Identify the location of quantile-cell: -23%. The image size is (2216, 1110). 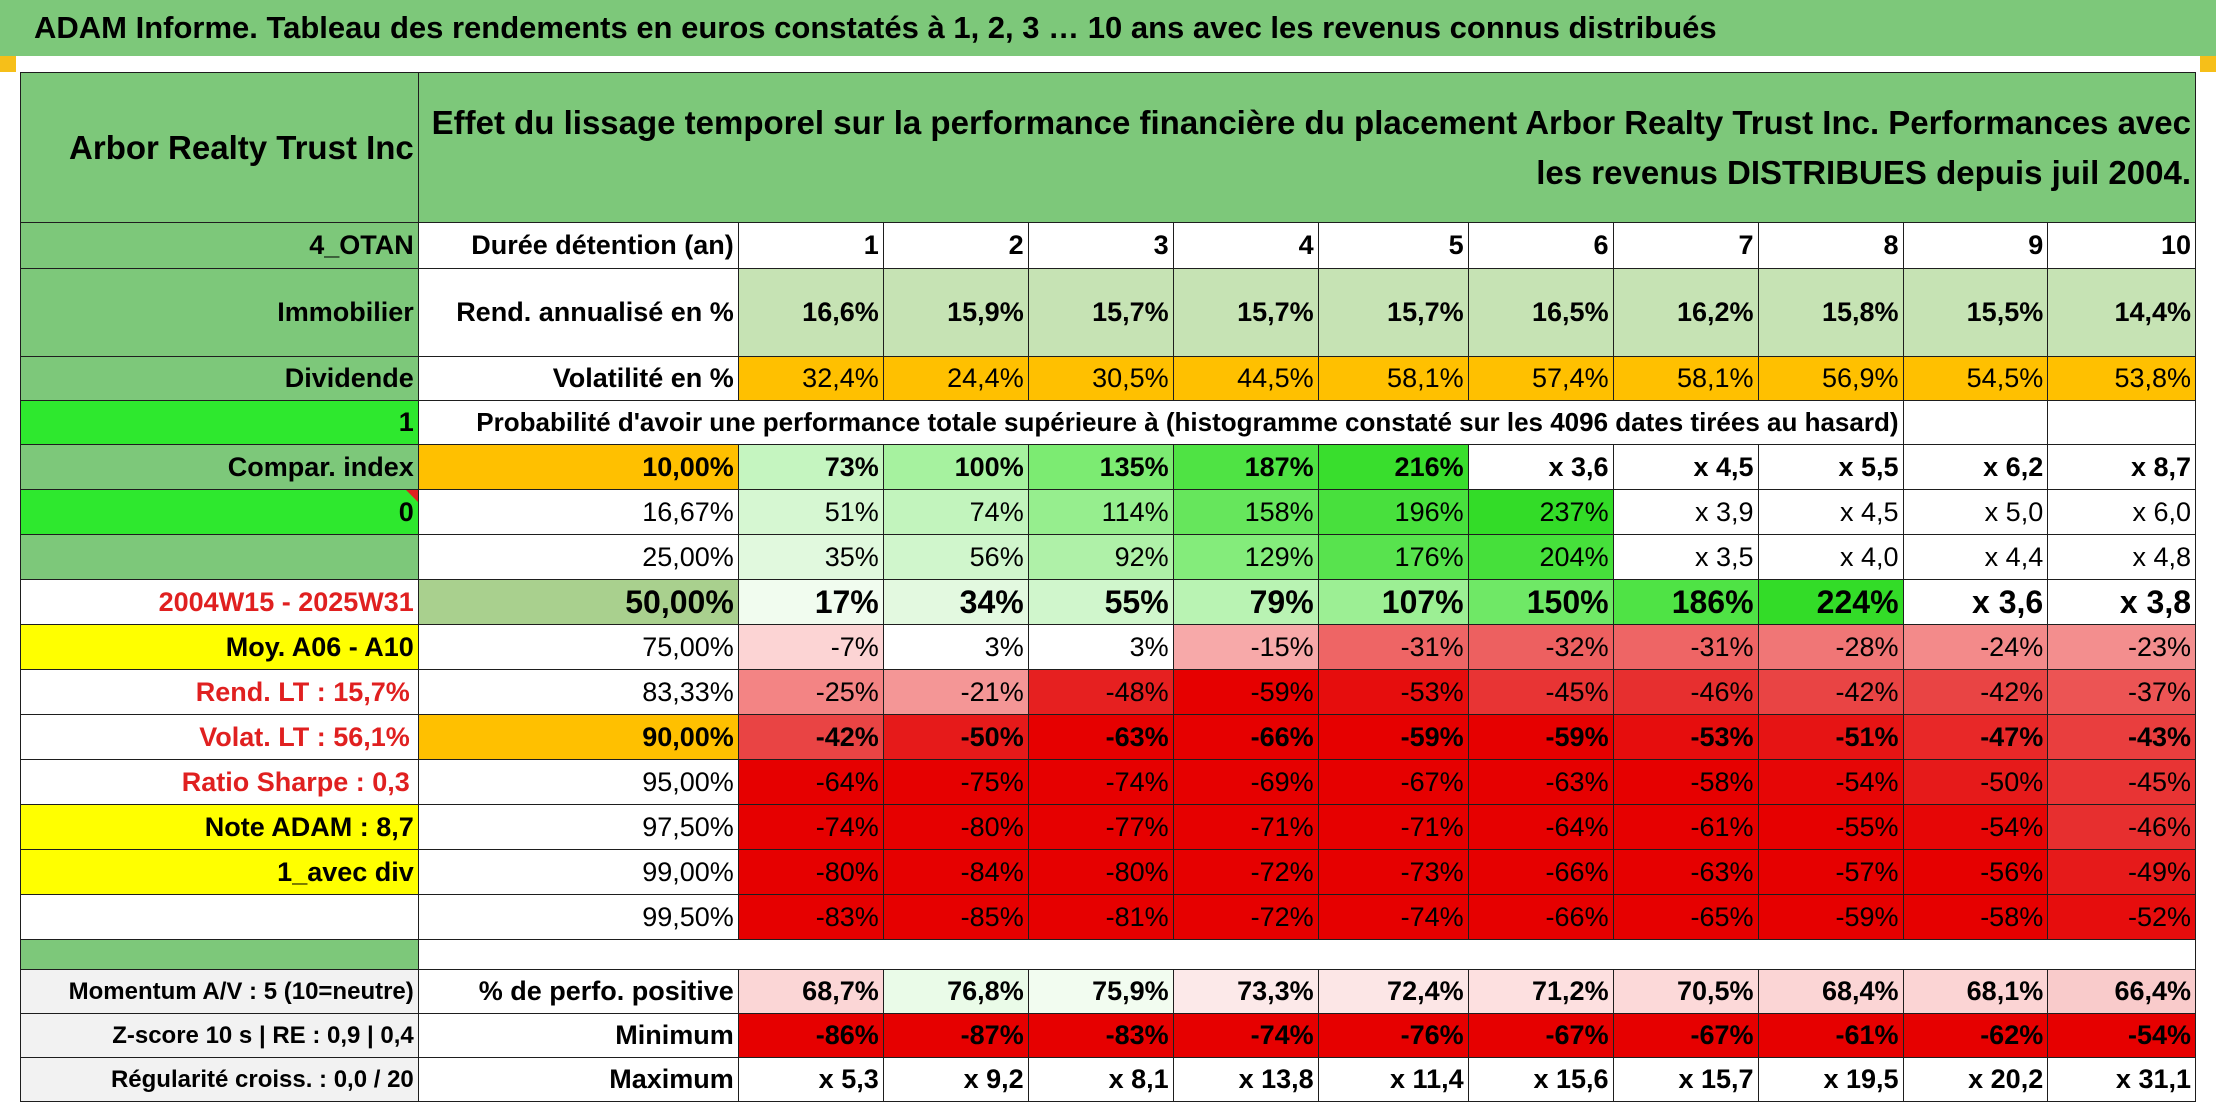
(2121, 647).